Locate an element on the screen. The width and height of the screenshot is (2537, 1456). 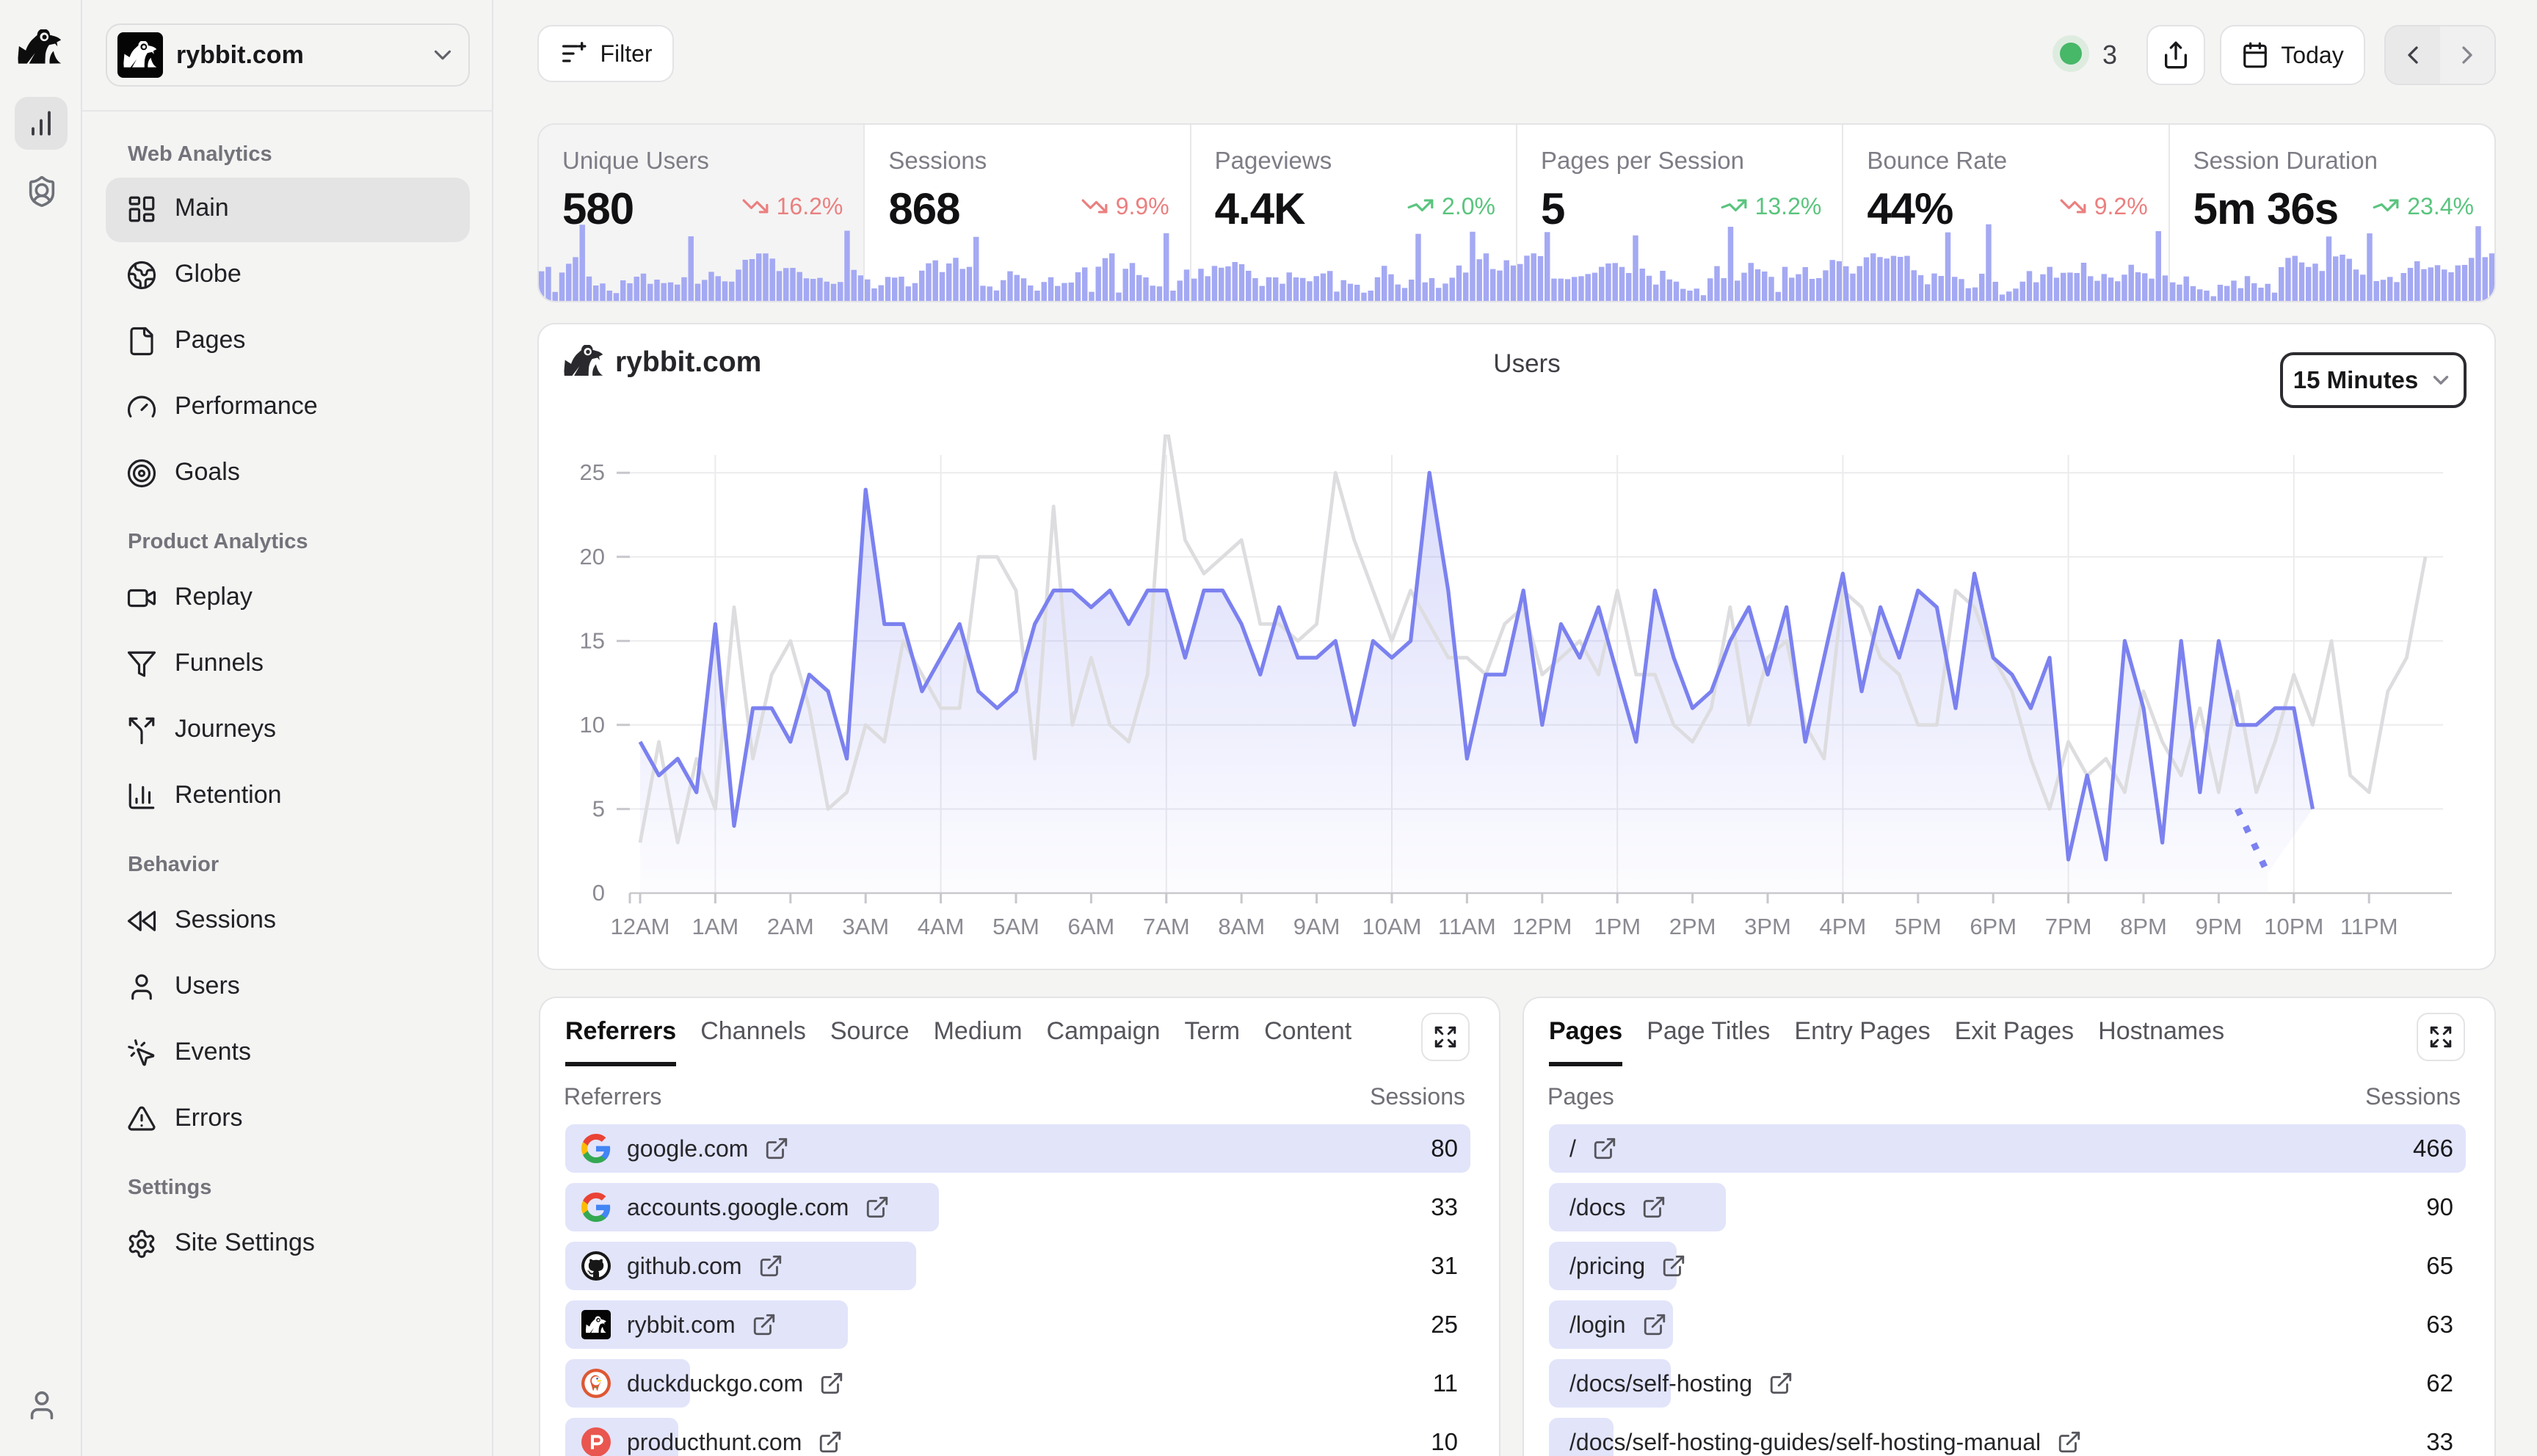
svg-text: 1PM is located at coordinates (1617, 926).